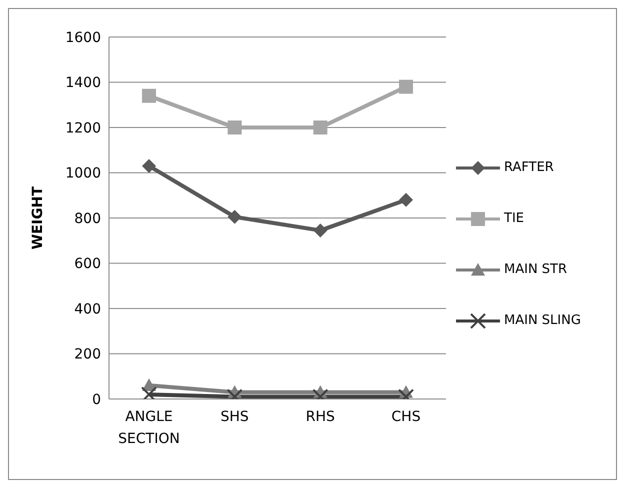 This screenshot has height=488, width=625. What do you see at coordinates (536, 269) in the screenshot?
I see `legend-label: MAIN STR` at bounding box center [536, 269].